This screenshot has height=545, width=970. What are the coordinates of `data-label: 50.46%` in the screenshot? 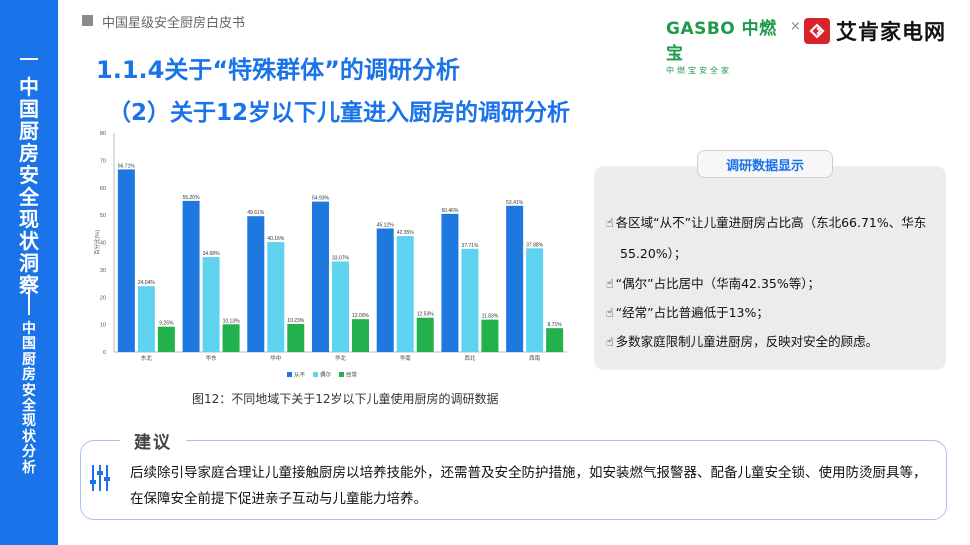 It's located at (450, 211).